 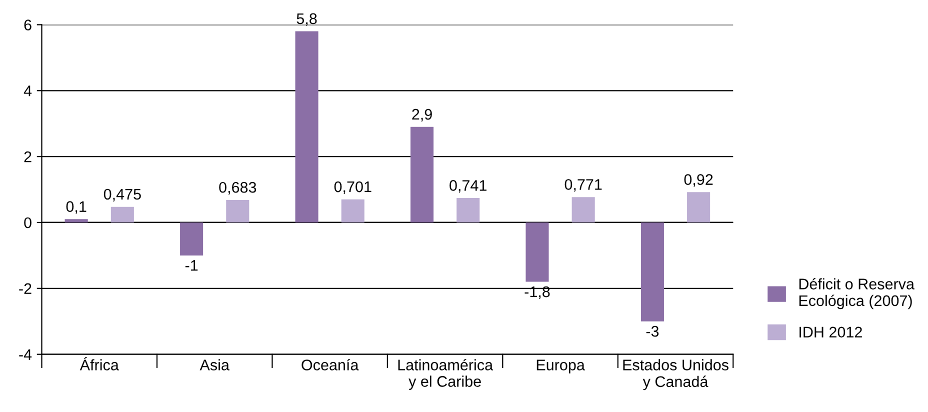 What do you see at coordinates (856, 294) in the screenshot?
I see `legend-label: Déficit o Reserva Ecológica (2007)` at bounding box center [856, 294].